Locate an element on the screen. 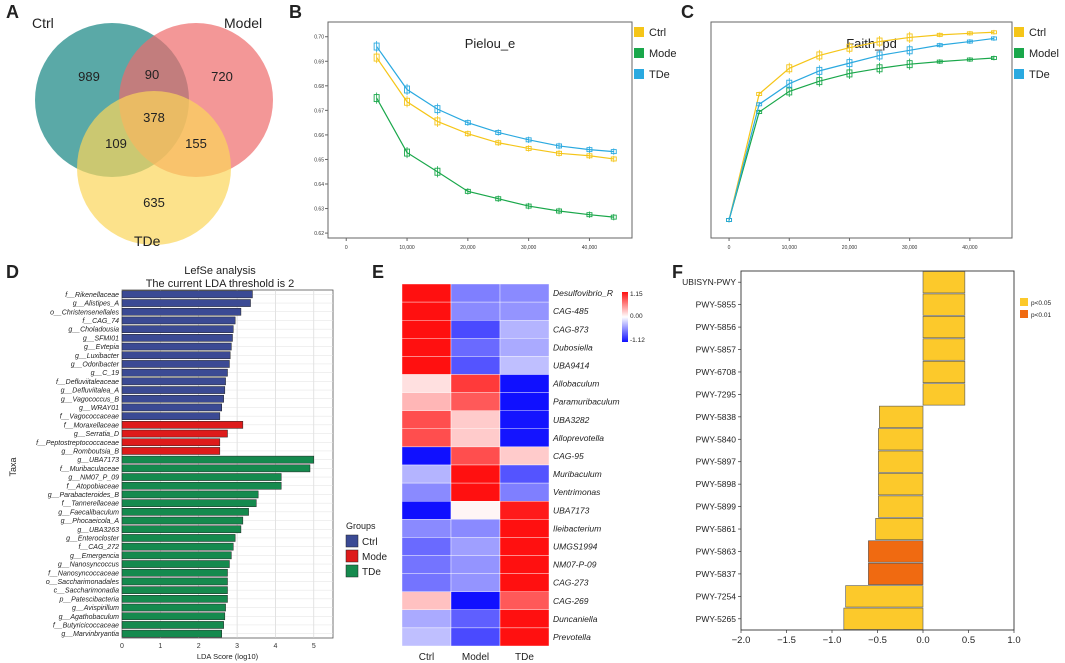  venn-count-ctrl-model: 90 is located at coordinates (152, 74).